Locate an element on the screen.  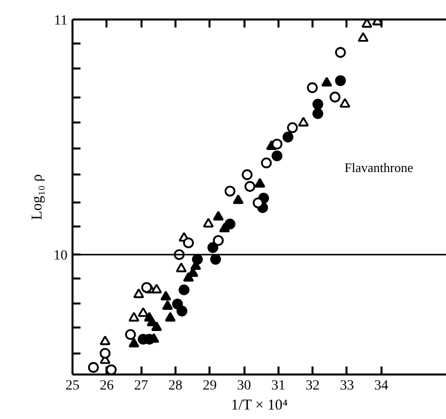
x-tick-label: 33 is located at coordinates (347, 386).